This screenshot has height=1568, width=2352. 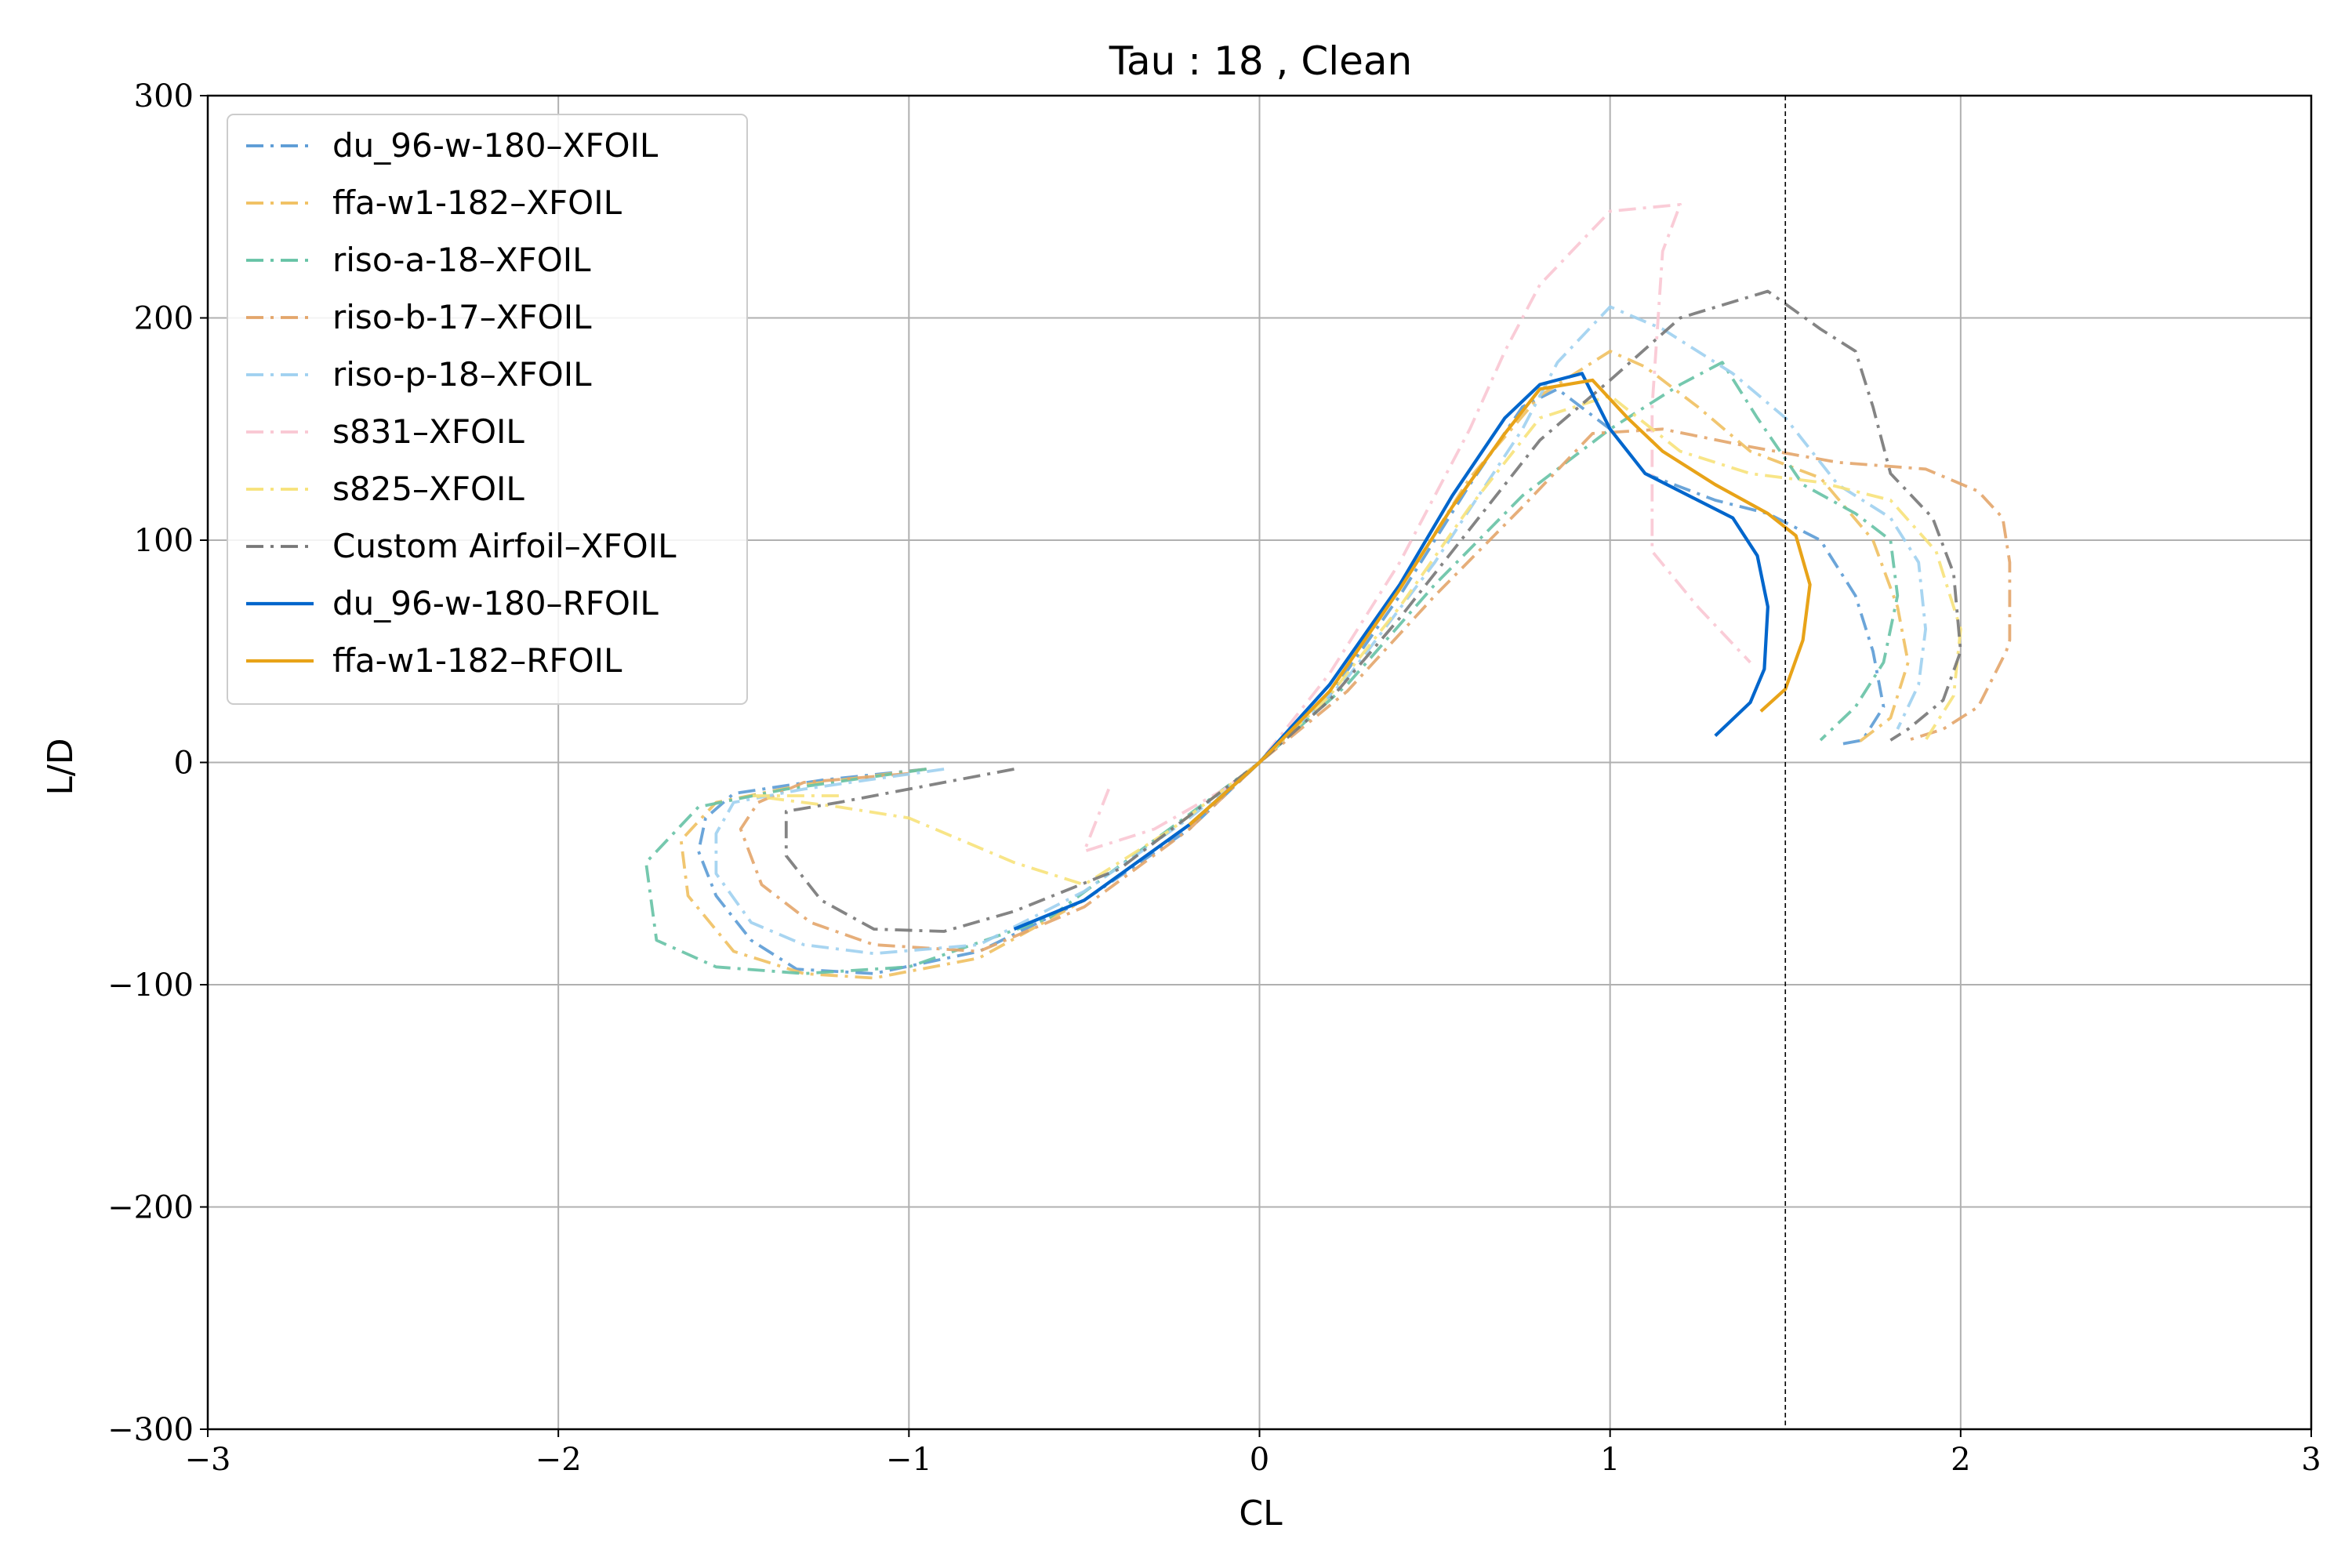 I want to click on legend-box, so click(x=487, y=409).